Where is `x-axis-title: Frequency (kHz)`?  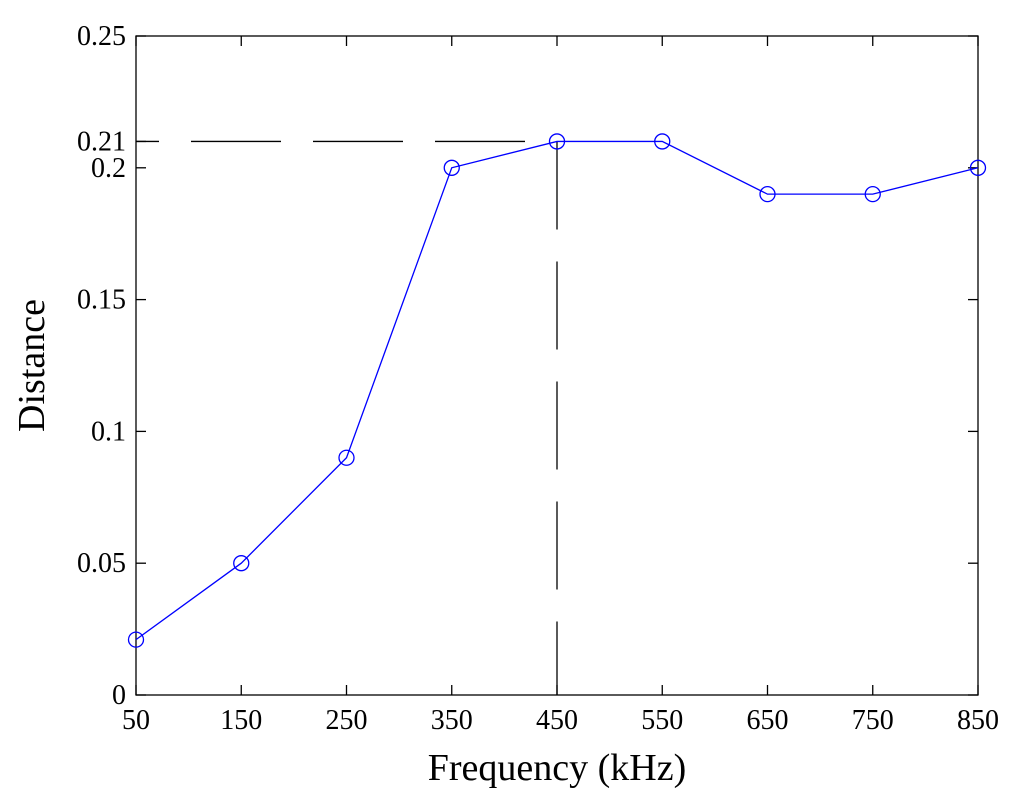
x-axis-title: Frequency (kHz) is located at coordinates (557, 768).